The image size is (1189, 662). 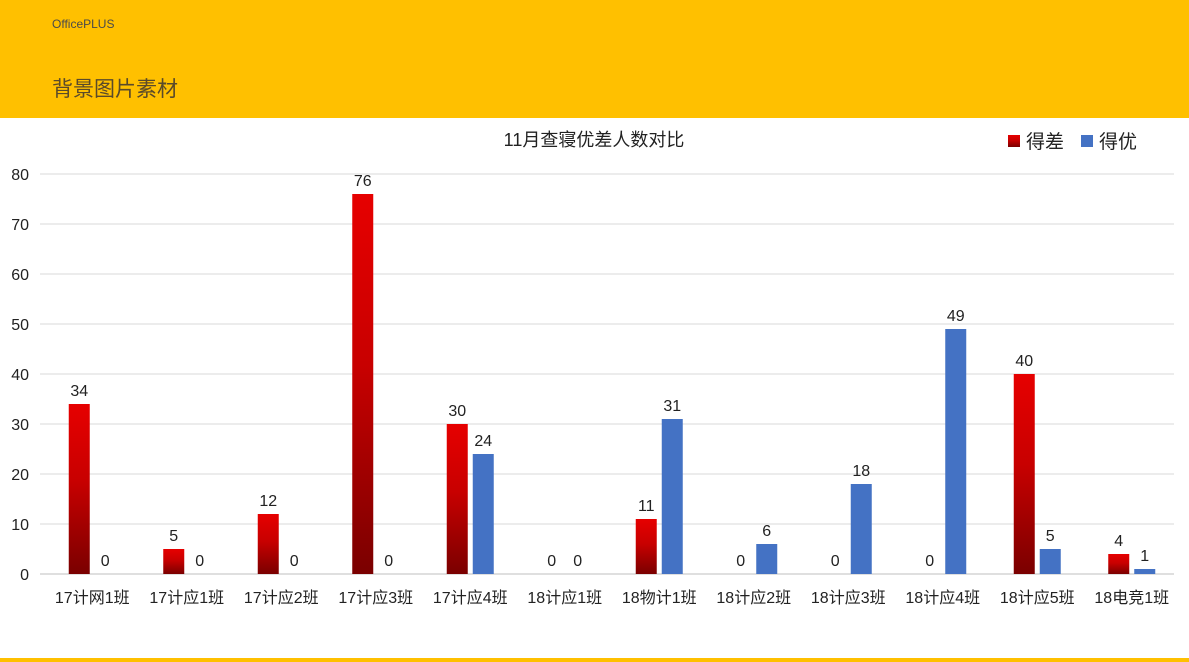 I want to click on x-category-label: 17计网1班, so click(x=92, y=598).